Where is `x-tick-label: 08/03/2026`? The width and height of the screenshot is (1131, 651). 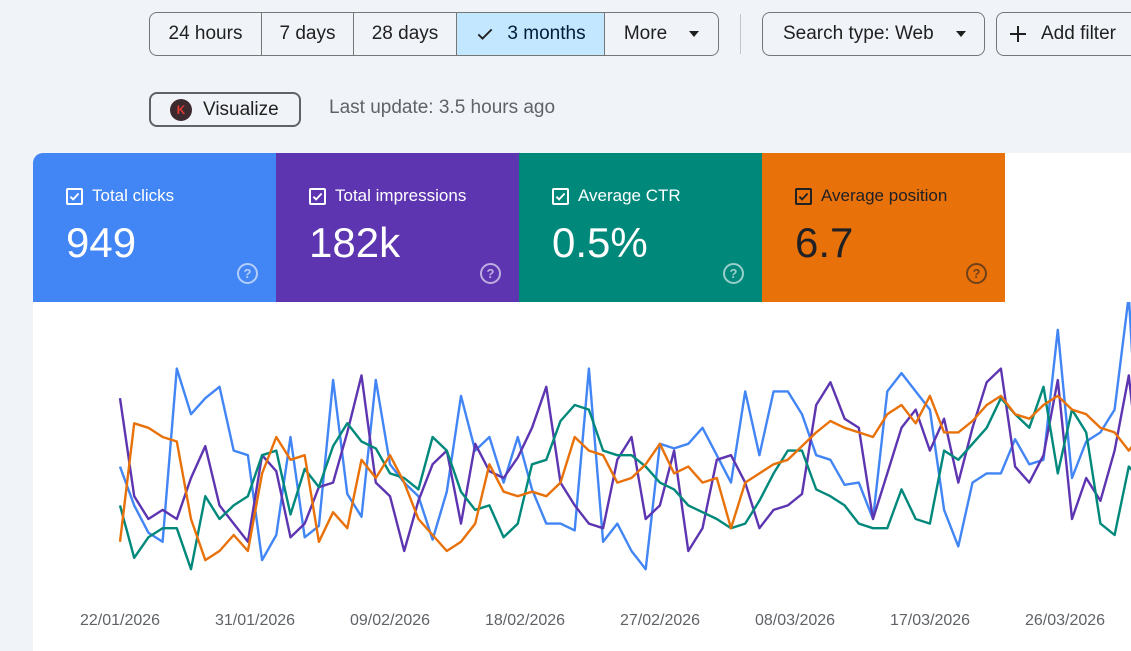 x-tick-label: 08/03/2026 is located at coordinates (795, 620).